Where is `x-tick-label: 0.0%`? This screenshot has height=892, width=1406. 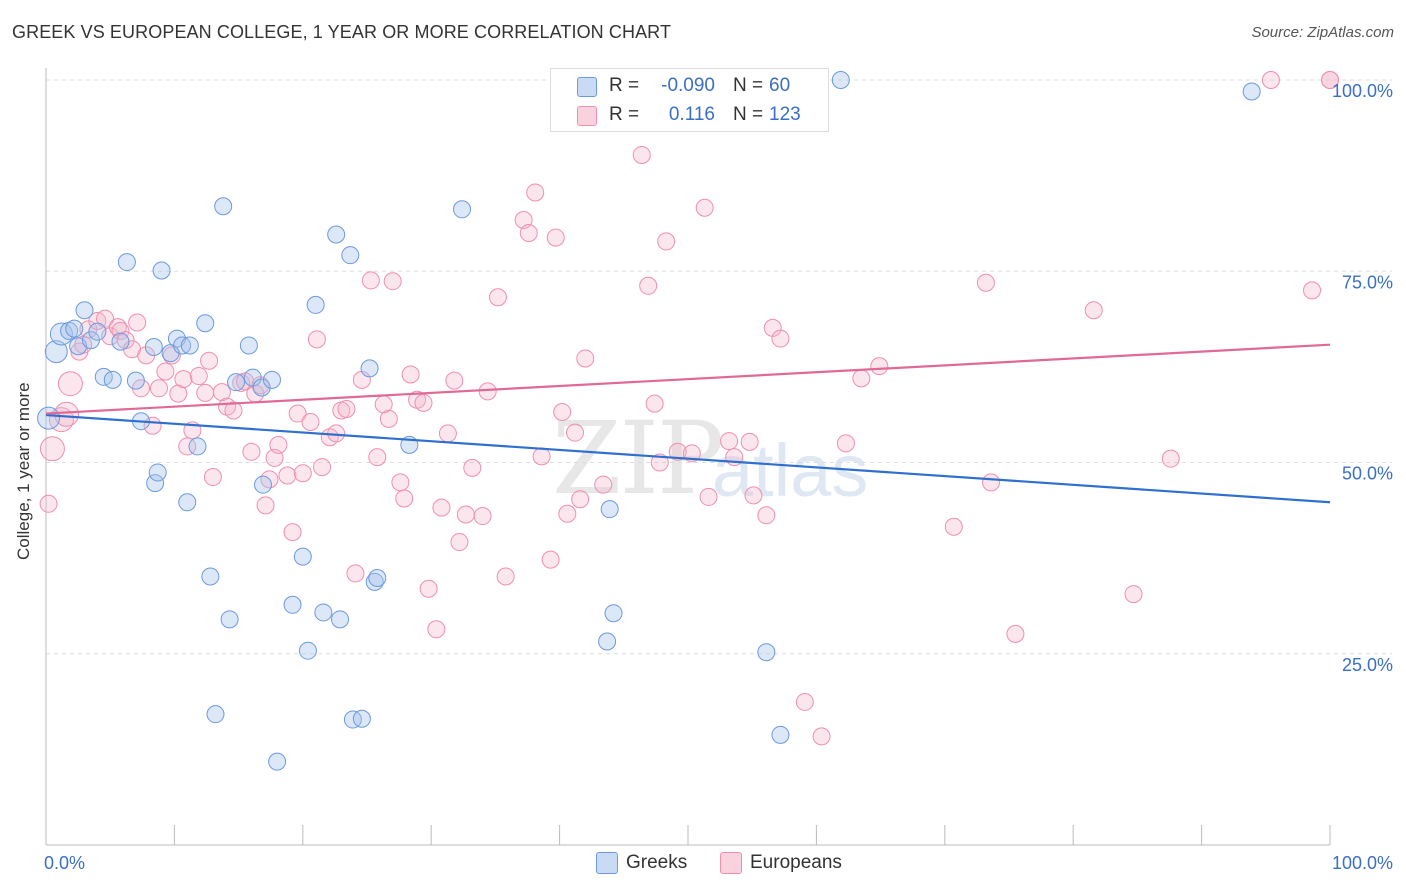 x-tick-label: 0.0% is located at coordinates (64, 863).